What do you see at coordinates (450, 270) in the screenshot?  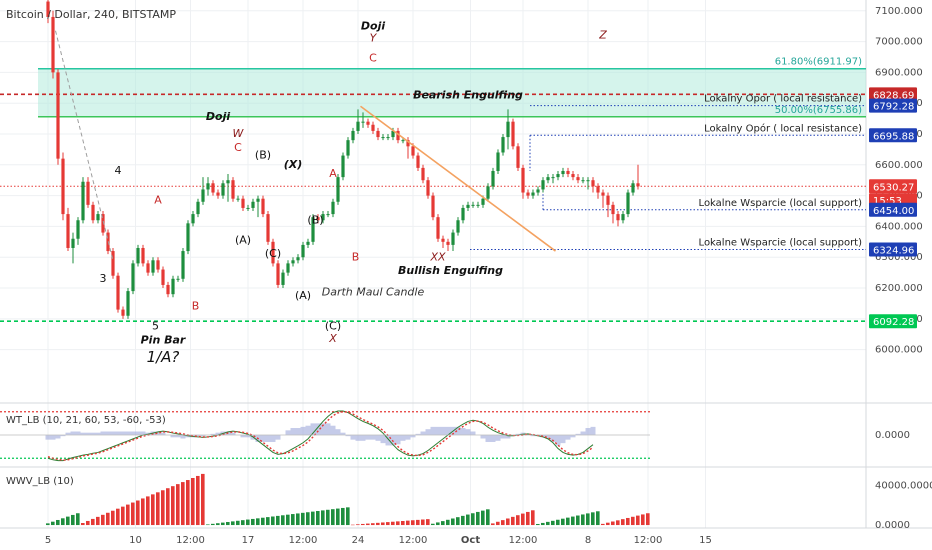 I see `wave-label: Bullish Engulfing` at bounding box center [450, 270].